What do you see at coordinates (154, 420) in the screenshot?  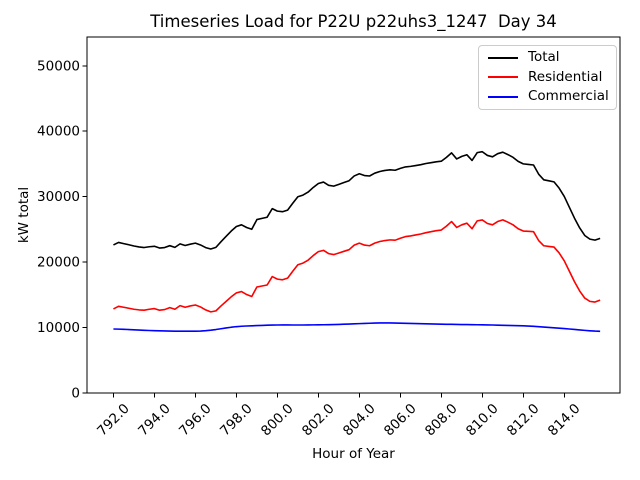 I see `x-tick-label: 794.0` at bounding box center [154, 420].